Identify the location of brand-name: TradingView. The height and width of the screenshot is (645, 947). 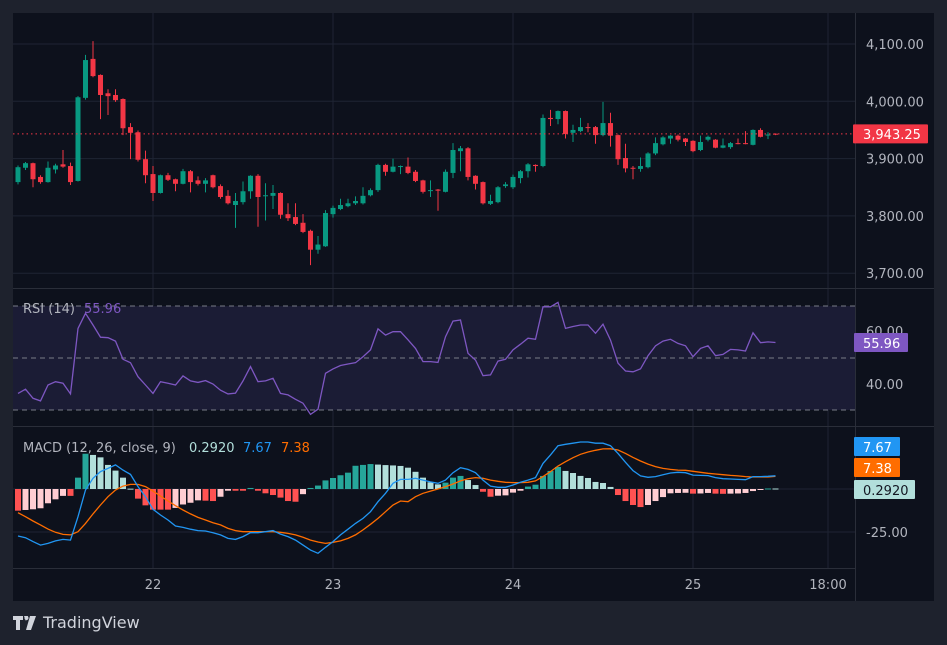
(91, 622).